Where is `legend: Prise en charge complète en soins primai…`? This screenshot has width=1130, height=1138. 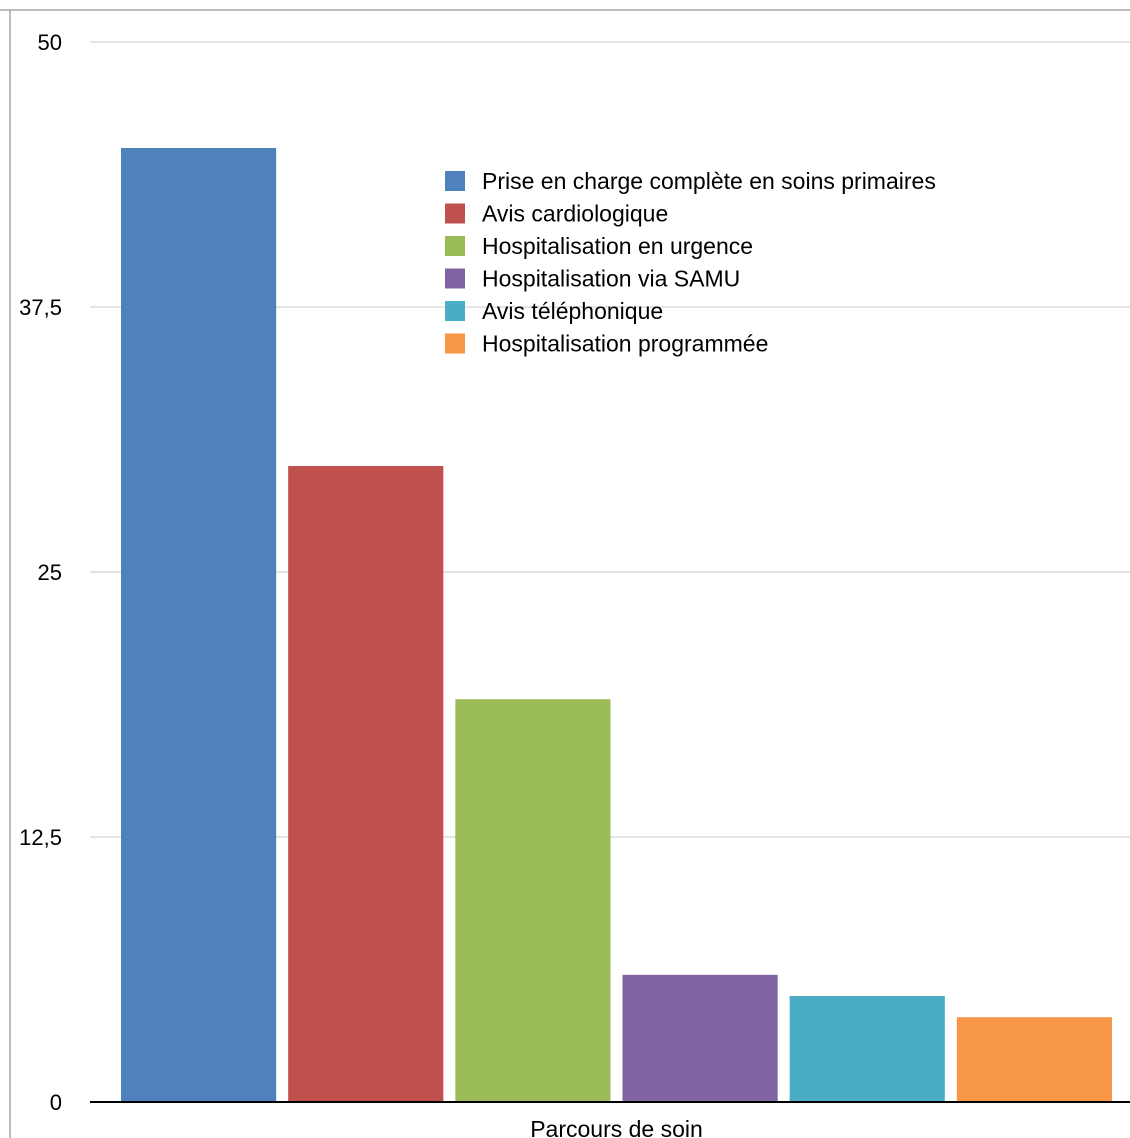 legend: Prise en charge complète en soins primai… is located at coordinates (690, 262).